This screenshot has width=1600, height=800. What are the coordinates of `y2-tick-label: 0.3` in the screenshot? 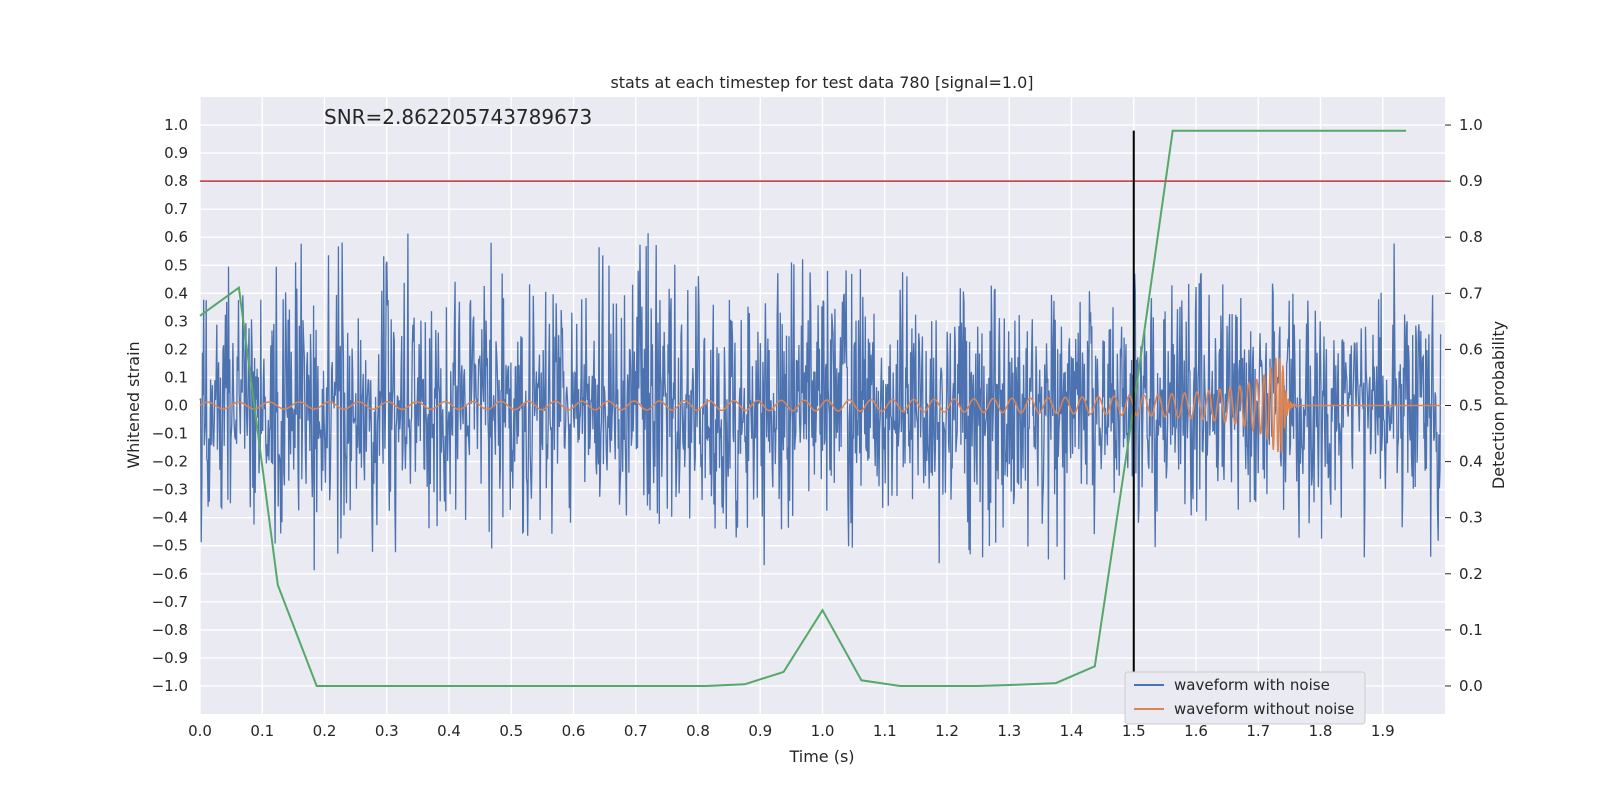 It's located at (1471, 518).